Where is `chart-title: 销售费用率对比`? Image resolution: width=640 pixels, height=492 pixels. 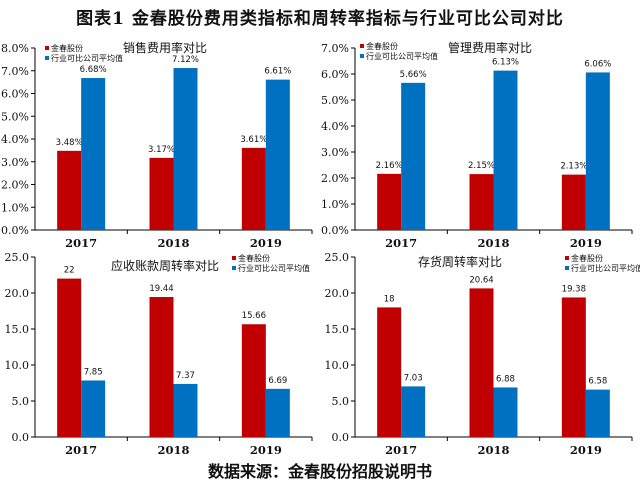
chart-title: 销售费用率对比 is located at coordinates (165, 47).